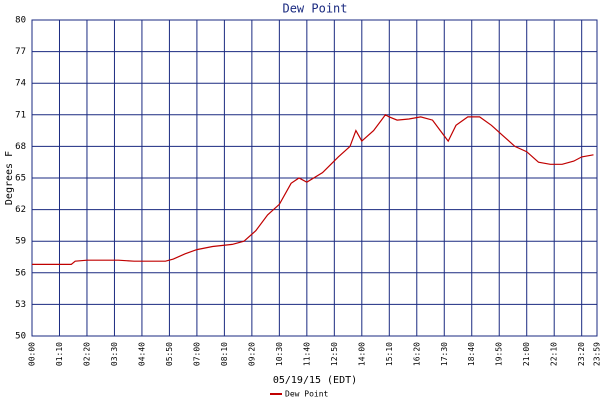 This screenshot has height=400, width=600. Describe the element at coordinates (20, 147) in the screenshot. I see `y-tick-label: 68` at that location.